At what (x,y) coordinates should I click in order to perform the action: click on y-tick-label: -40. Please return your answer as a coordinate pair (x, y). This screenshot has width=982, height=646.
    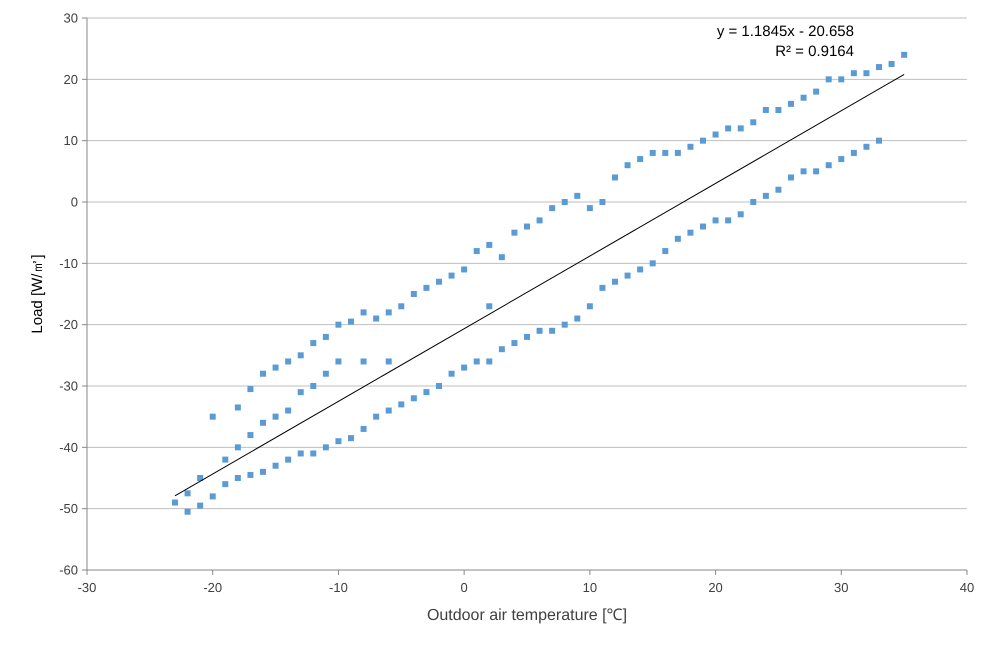
    Looking at the image, I should click on (68, 447).